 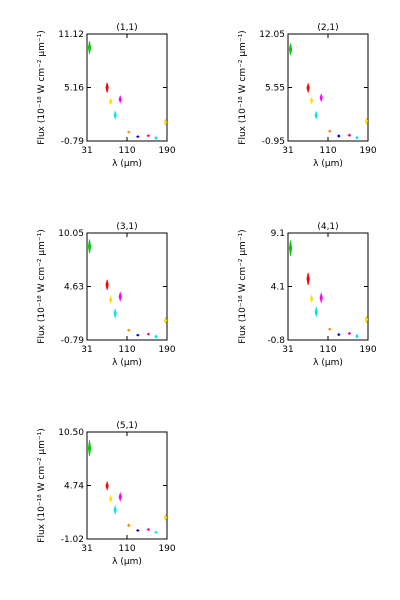 What do you see at coordinates (278, 288) in the screenshot?
I see `y-tick-label: 4.1` at bounding box center [278, 288].